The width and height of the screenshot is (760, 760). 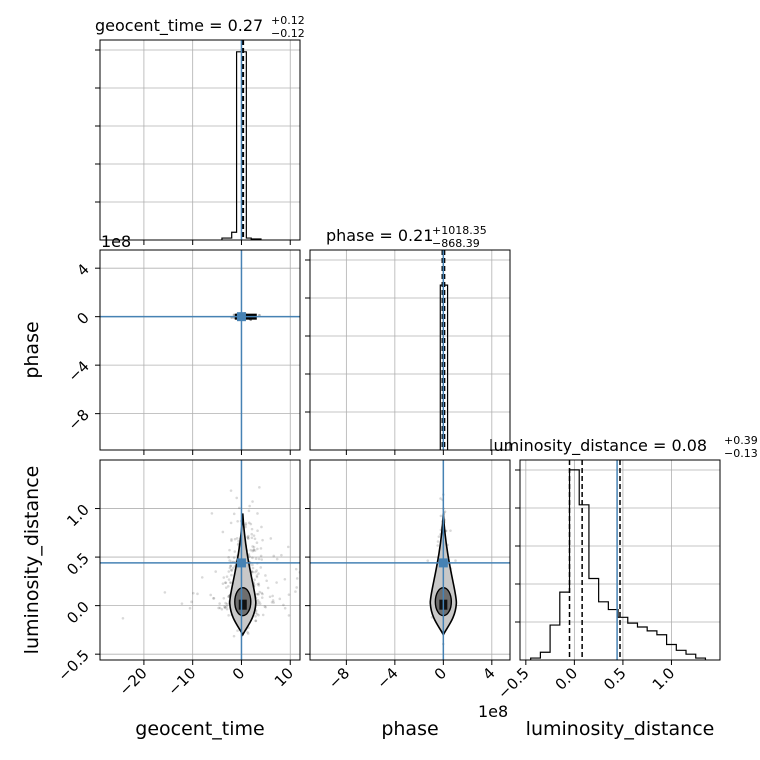 What do you see at coordinates (339, 678) in the screenshot?
I see `x-tick-label: −8` at bounding box center [339, 678].